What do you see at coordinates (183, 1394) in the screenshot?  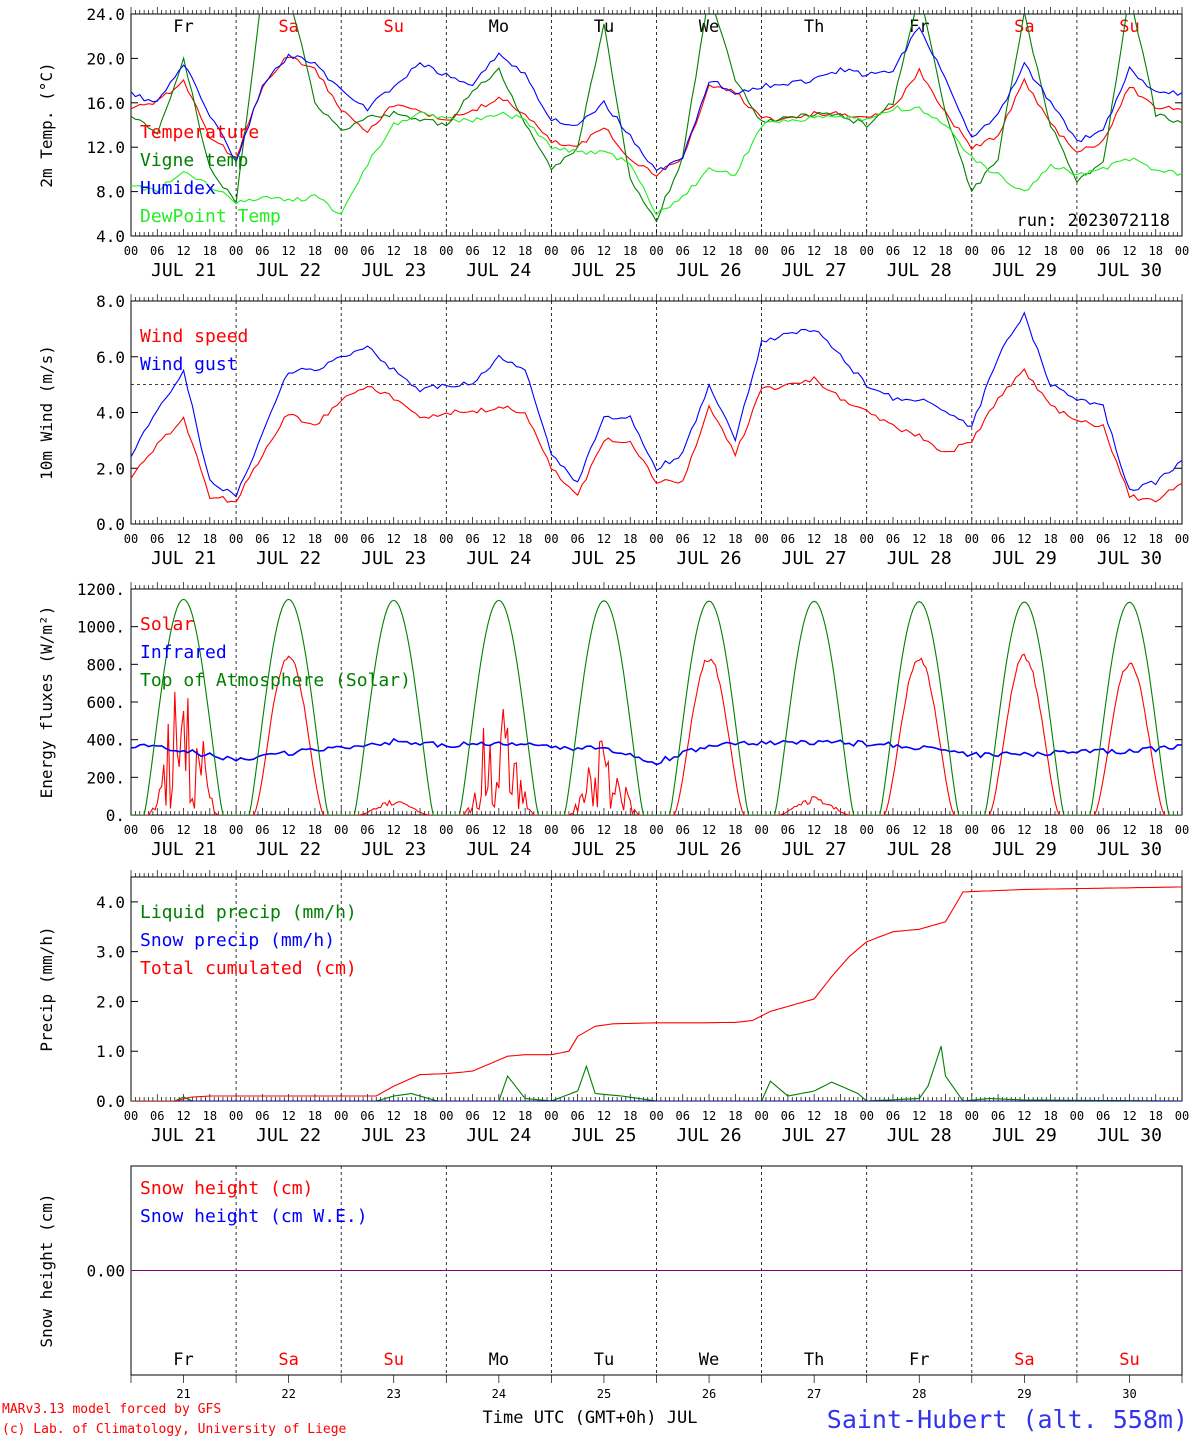 I see `day-number-label: 21` at bounding box center [183, 1394].